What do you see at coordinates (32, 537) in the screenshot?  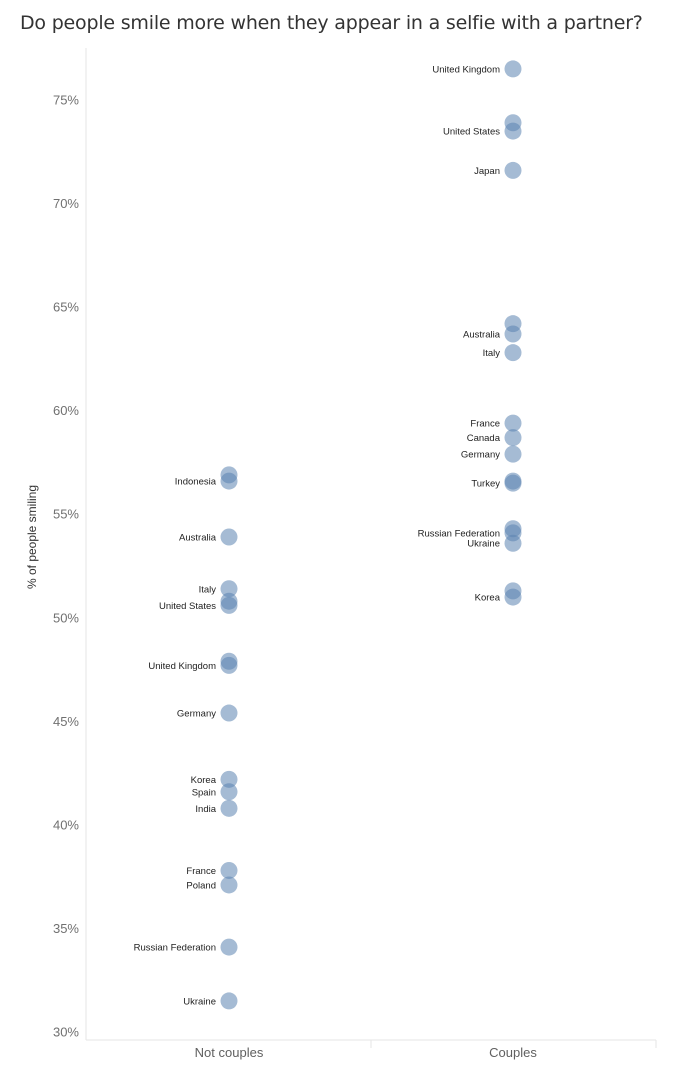 I see `y-axis-title: % of people smiling` at bounding box center [32, 537].